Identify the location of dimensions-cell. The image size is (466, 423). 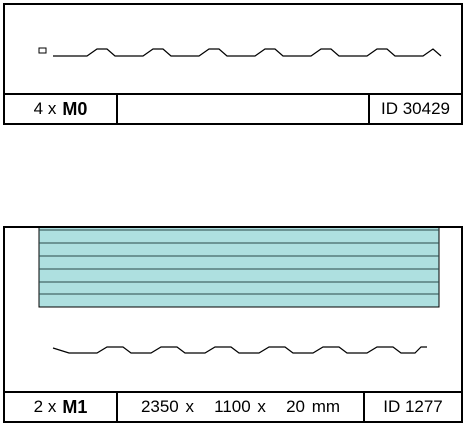
(244, 109).